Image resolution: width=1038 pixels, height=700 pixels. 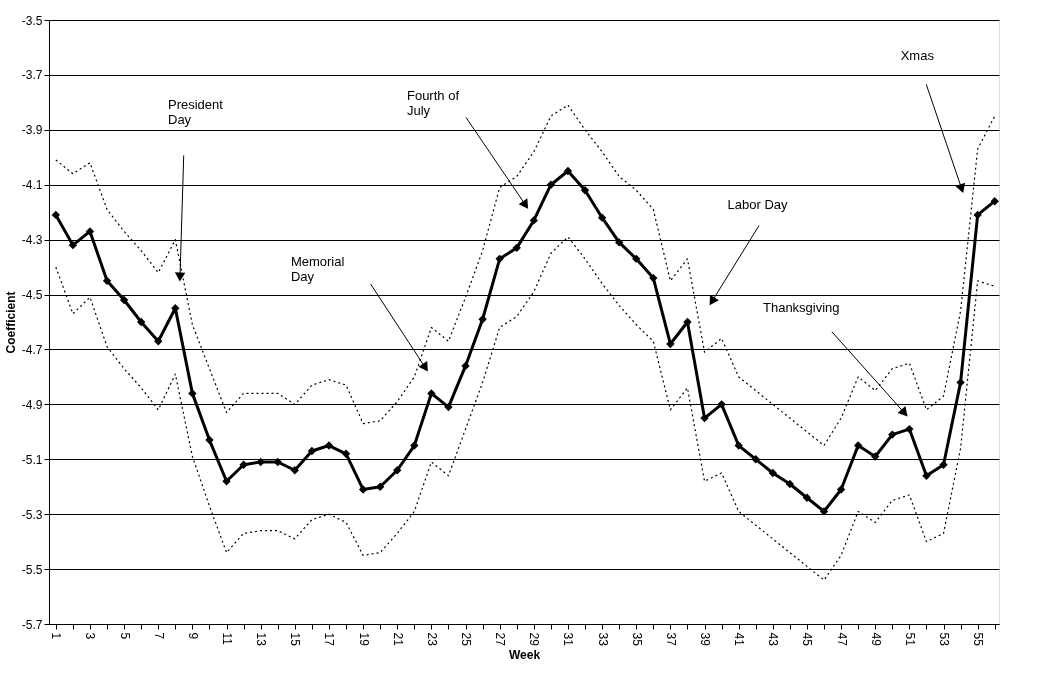 What do you see at coordinates (875, 639) in the screenshot?
I see `x-tick-label: 49` at bounding box center [875, 639].